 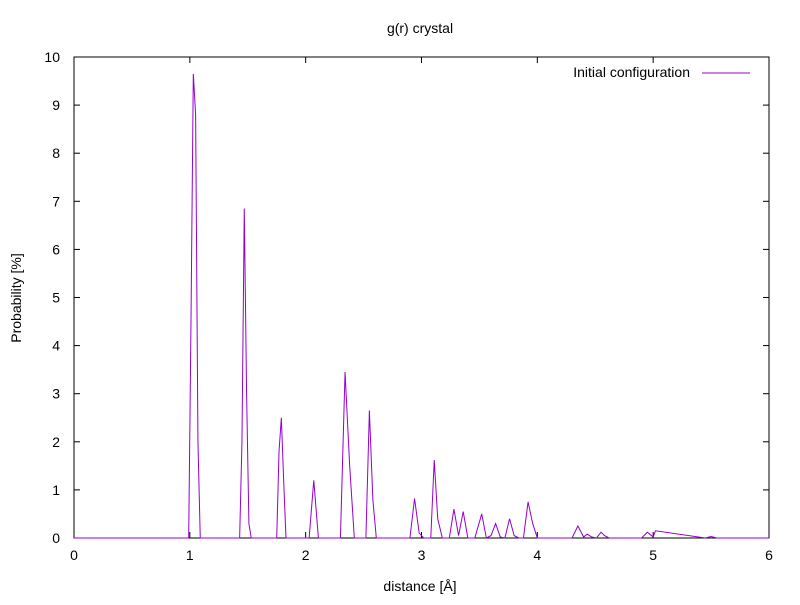 I want to click on x-tick-label: 0, so click(x=74, y=555).